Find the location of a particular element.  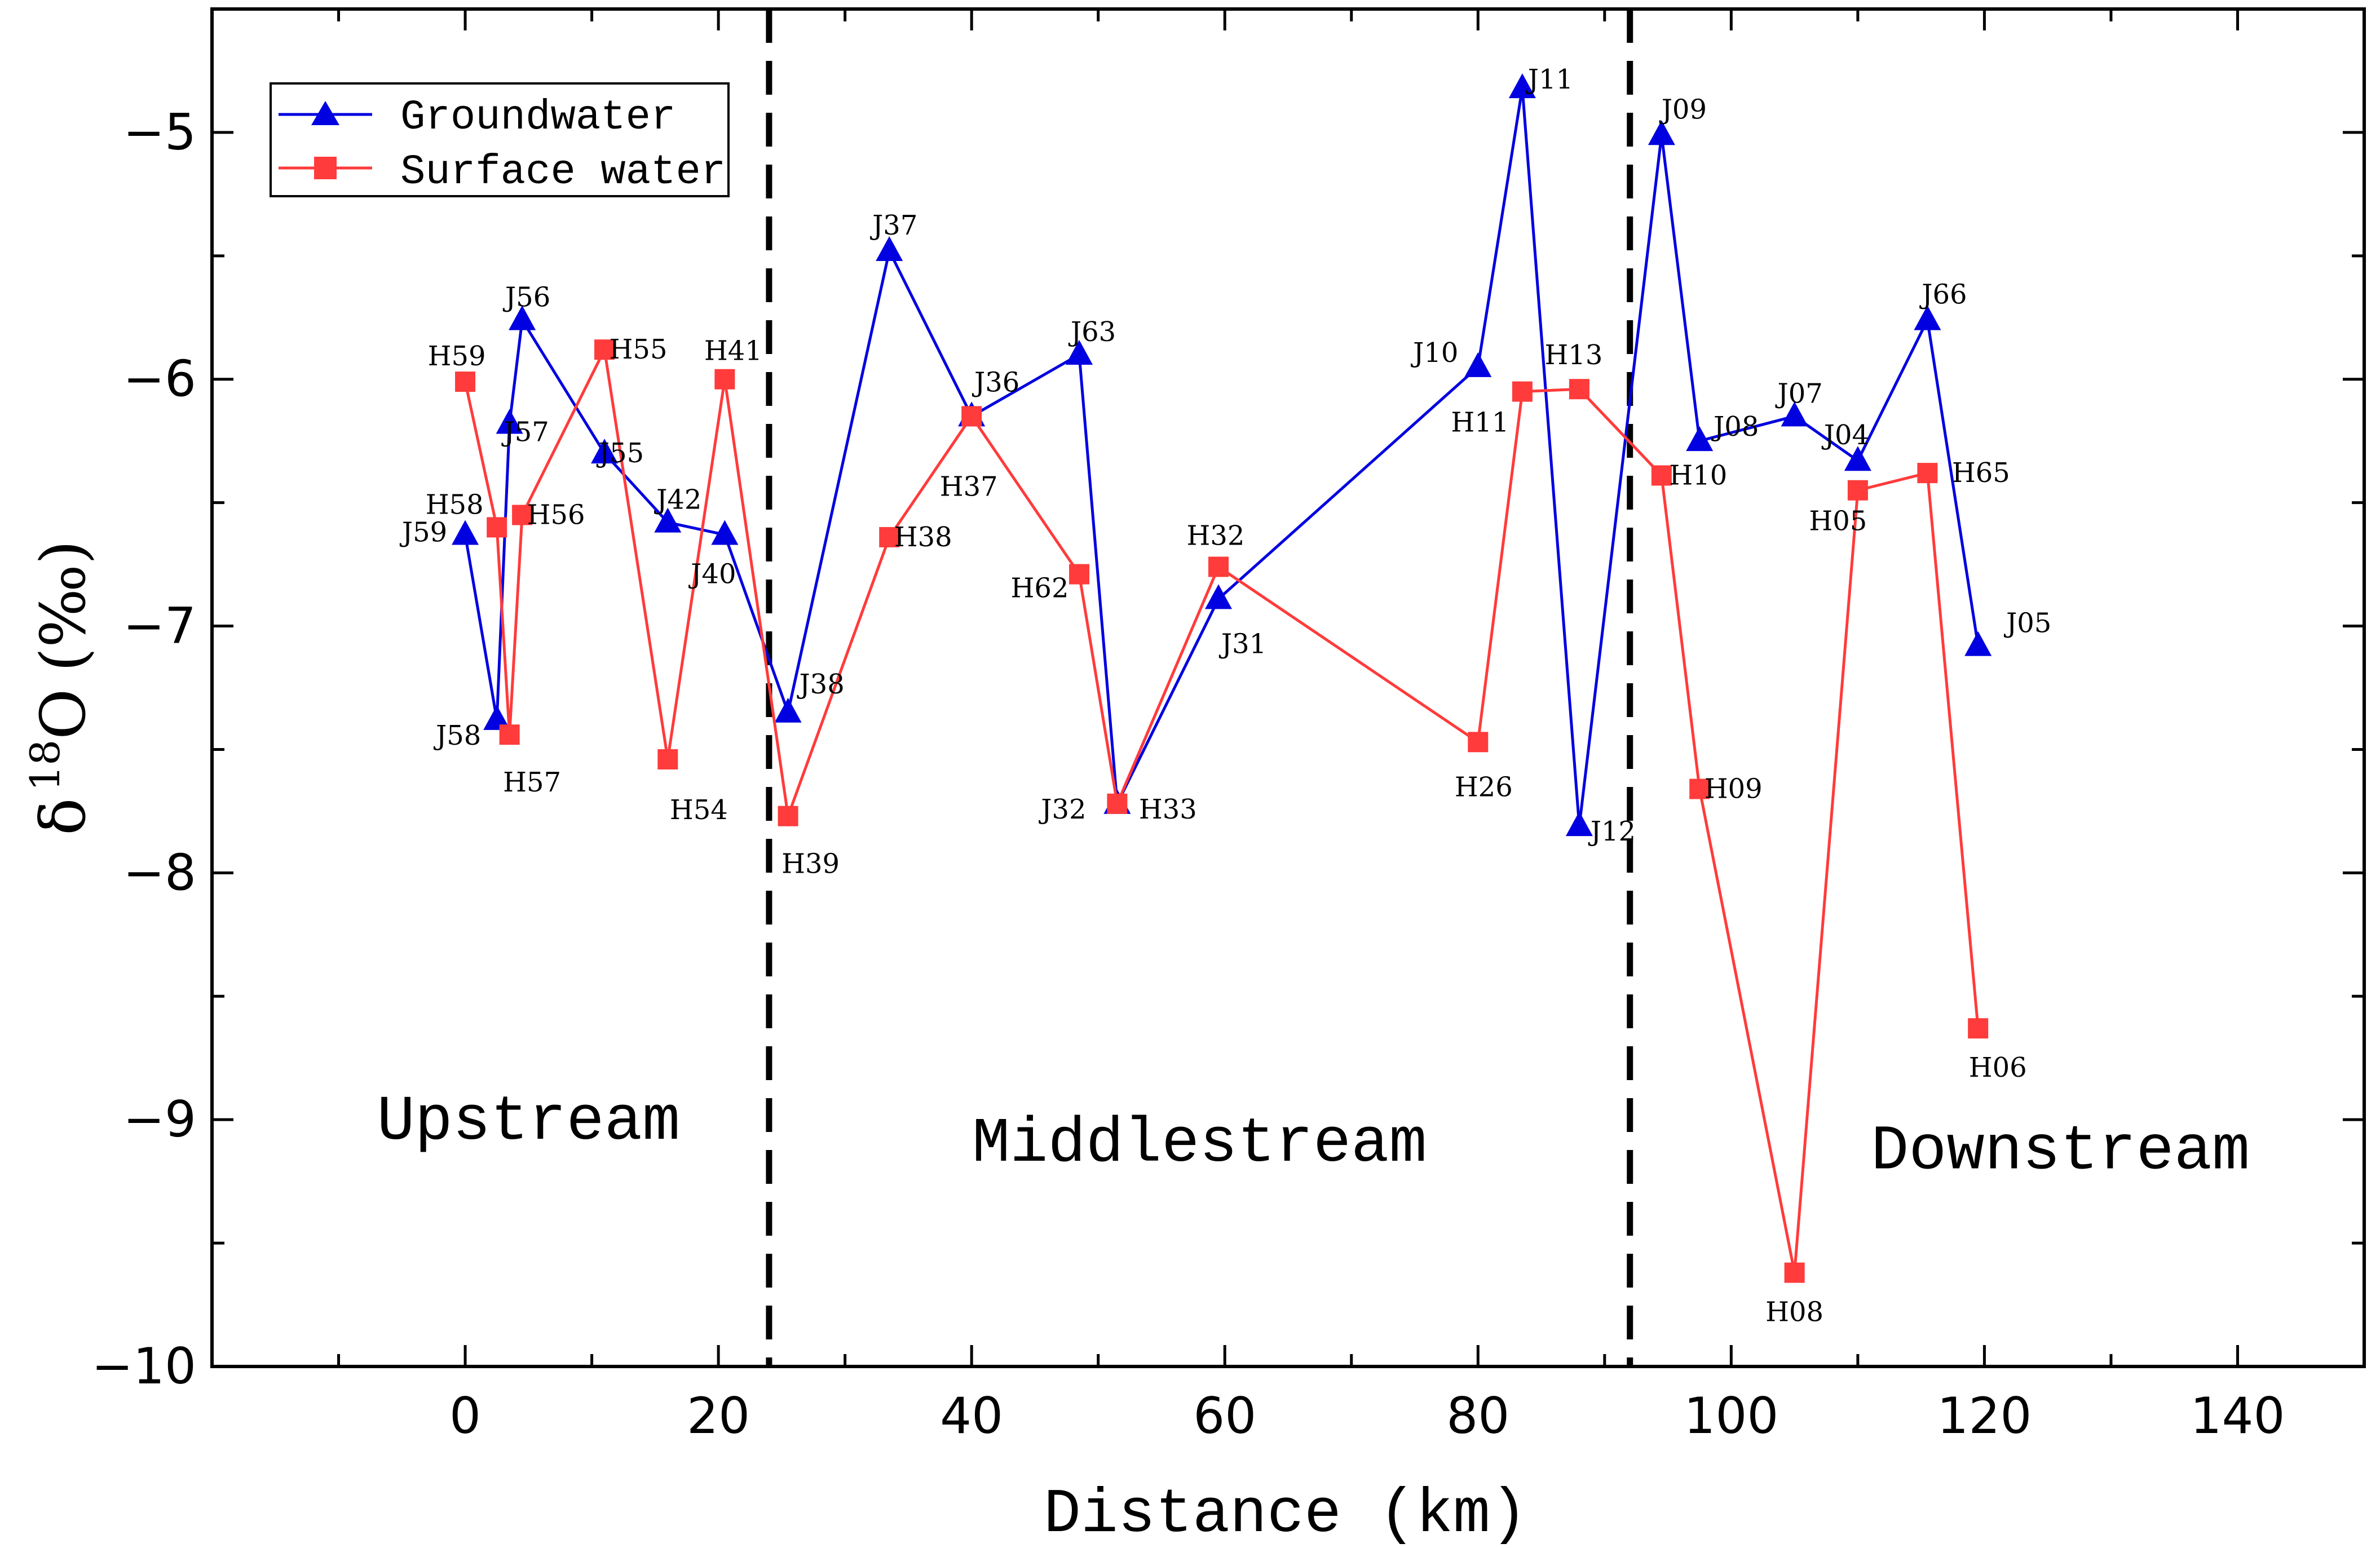

point-label: J04 is located at coordinates (1845, 435).